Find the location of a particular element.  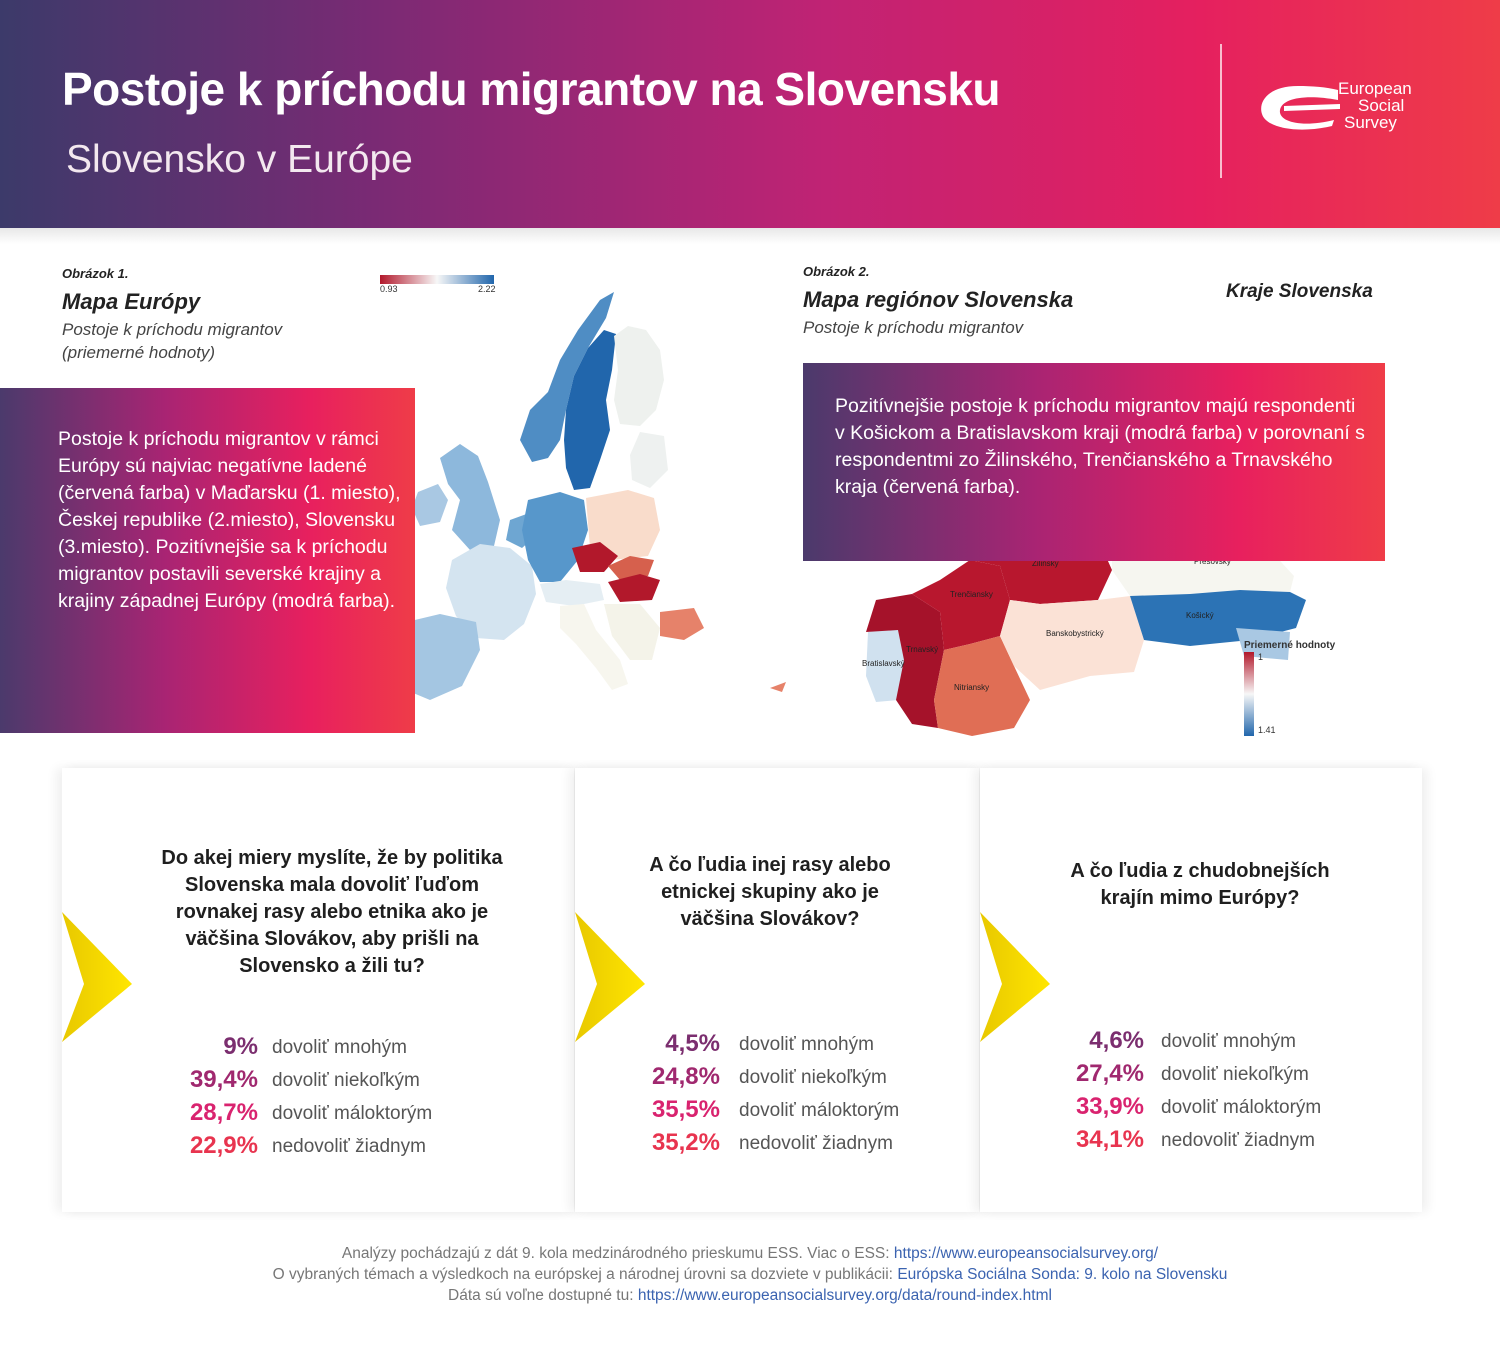

stat-pct: 28,7% is located at coordinates (223, 1112).